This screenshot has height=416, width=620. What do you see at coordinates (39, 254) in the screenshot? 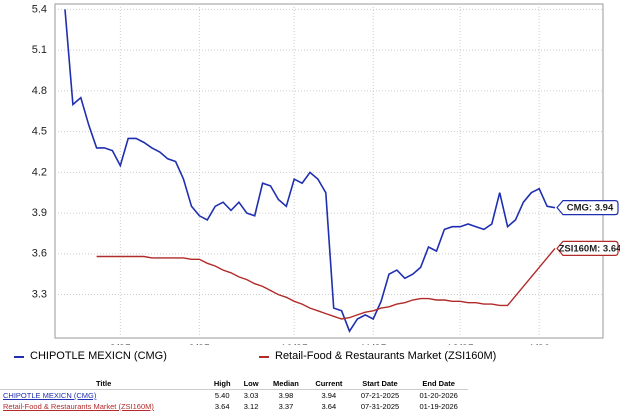
I see `y-tick-label: 3.6` at bounding box center [39, 254].